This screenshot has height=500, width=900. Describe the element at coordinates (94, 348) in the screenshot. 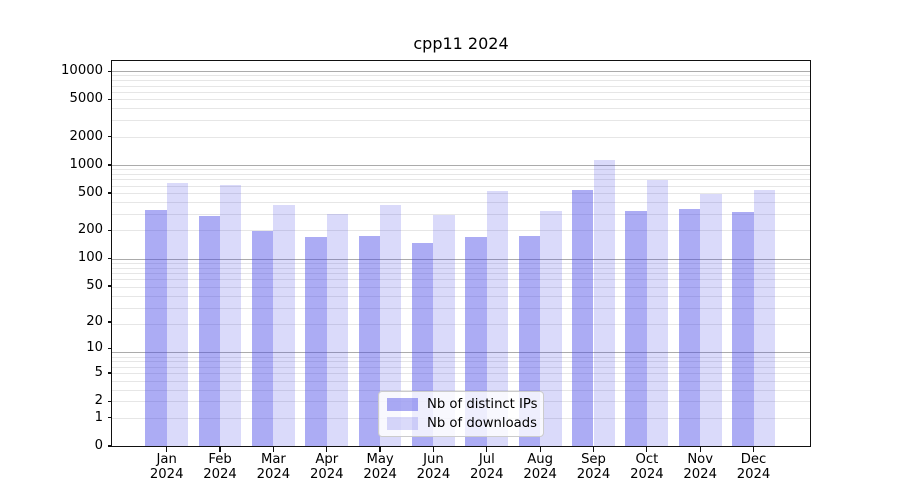

I see `y-tick-label: 10` at that location.